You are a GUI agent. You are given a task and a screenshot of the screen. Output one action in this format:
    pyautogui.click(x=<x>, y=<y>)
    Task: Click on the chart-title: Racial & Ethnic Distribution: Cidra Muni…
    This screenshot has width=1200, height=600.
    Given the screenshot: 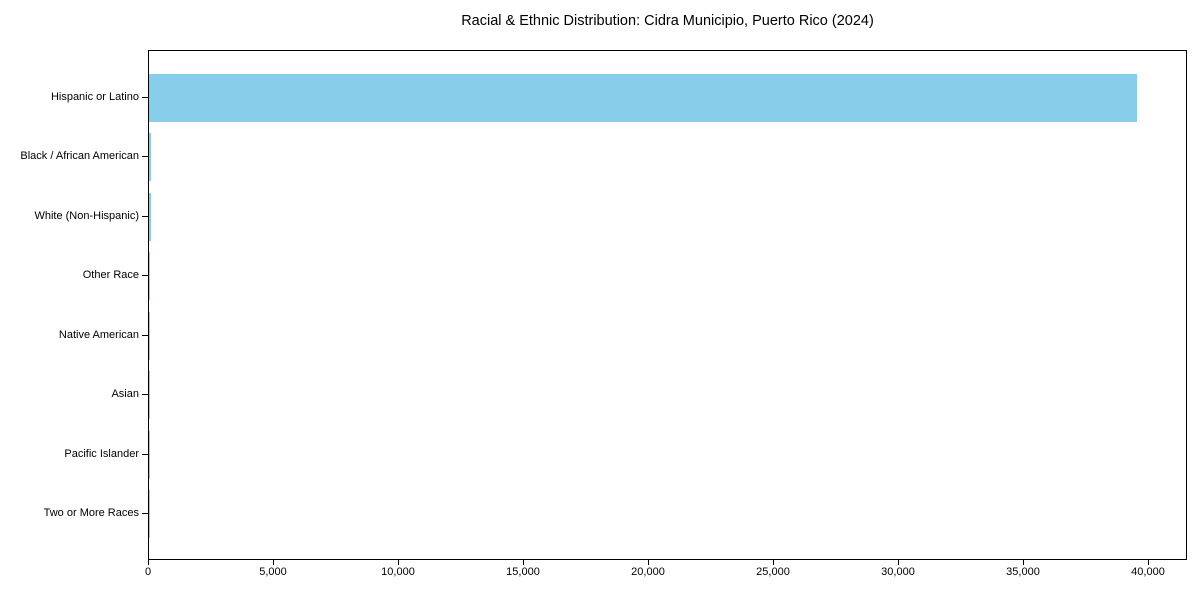 What is the action you would take?
    pyautogui.click(x=667, y=21)
    